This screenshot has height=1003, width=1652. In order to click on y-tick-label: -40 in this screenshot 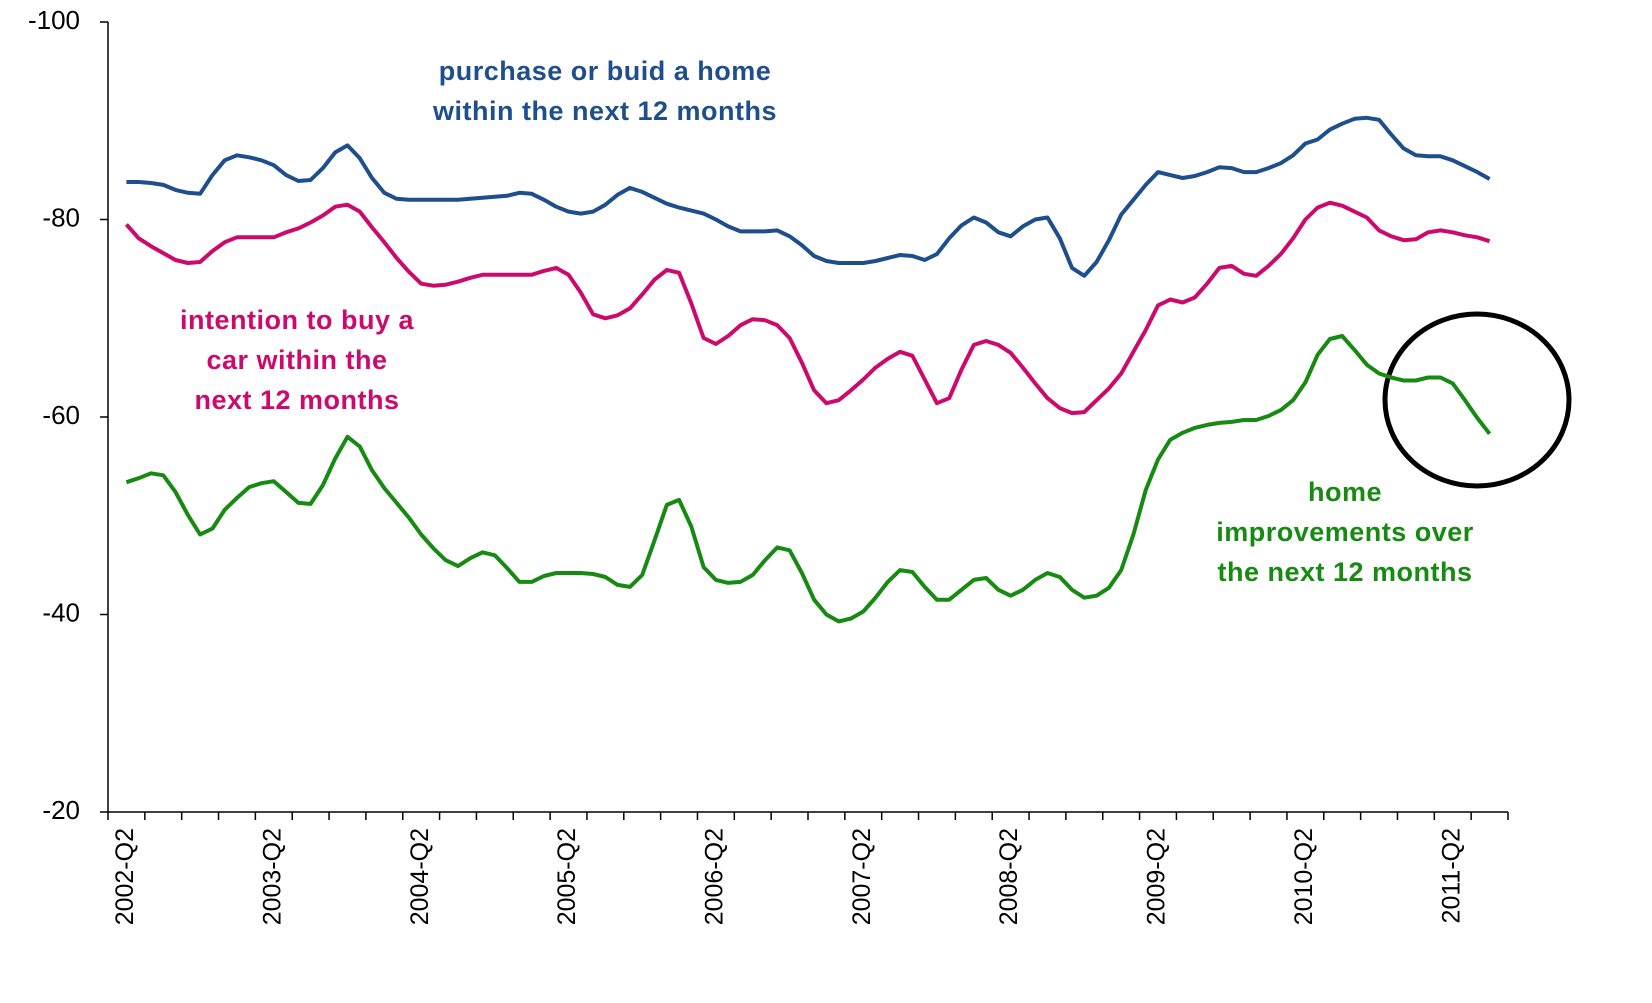, I will do `click(61, 612)`.